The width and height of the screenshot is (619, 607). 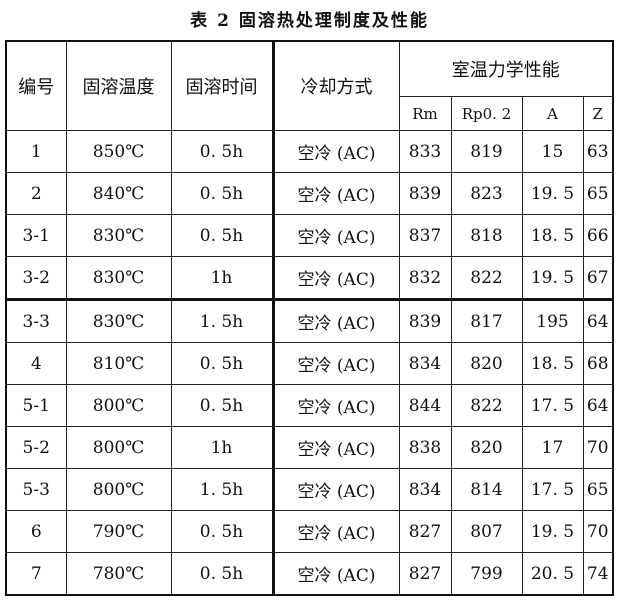 I want to click on cell-id: 3-3, so click(x=36, y=321).